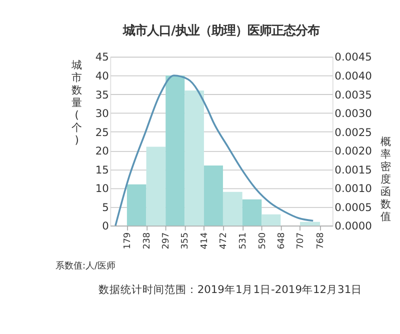  I want to click on y-axis-title: 城市数量(个), so click(76, 102).